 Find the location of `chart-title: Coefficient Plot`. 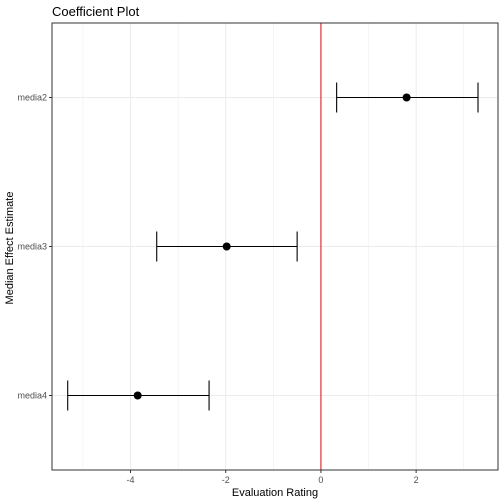

chart-title: Coefficient Plot is located at coordinates (96, 11).